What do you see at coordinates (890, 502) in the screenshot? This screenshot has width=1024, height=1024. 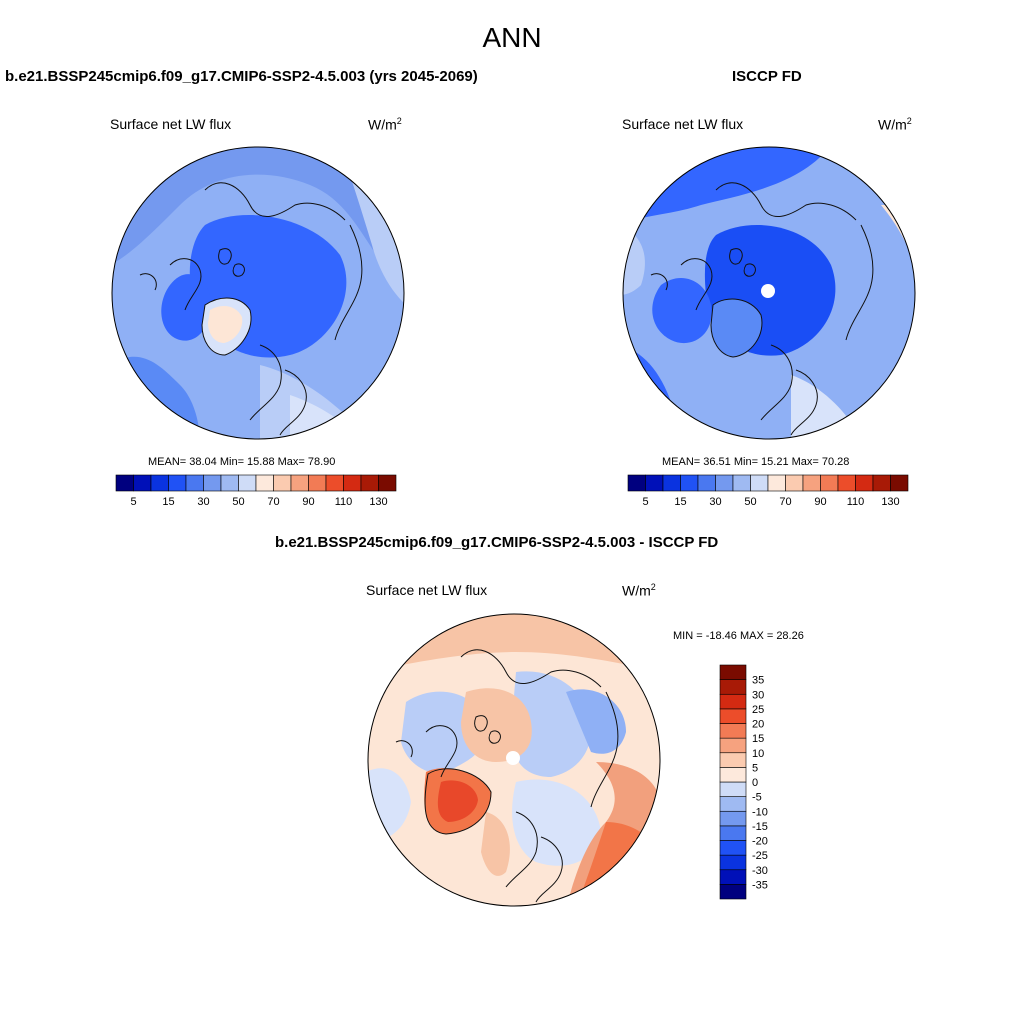 I see `panel2-colorbar-tick-label: 130` at bounding box center [890, 502].